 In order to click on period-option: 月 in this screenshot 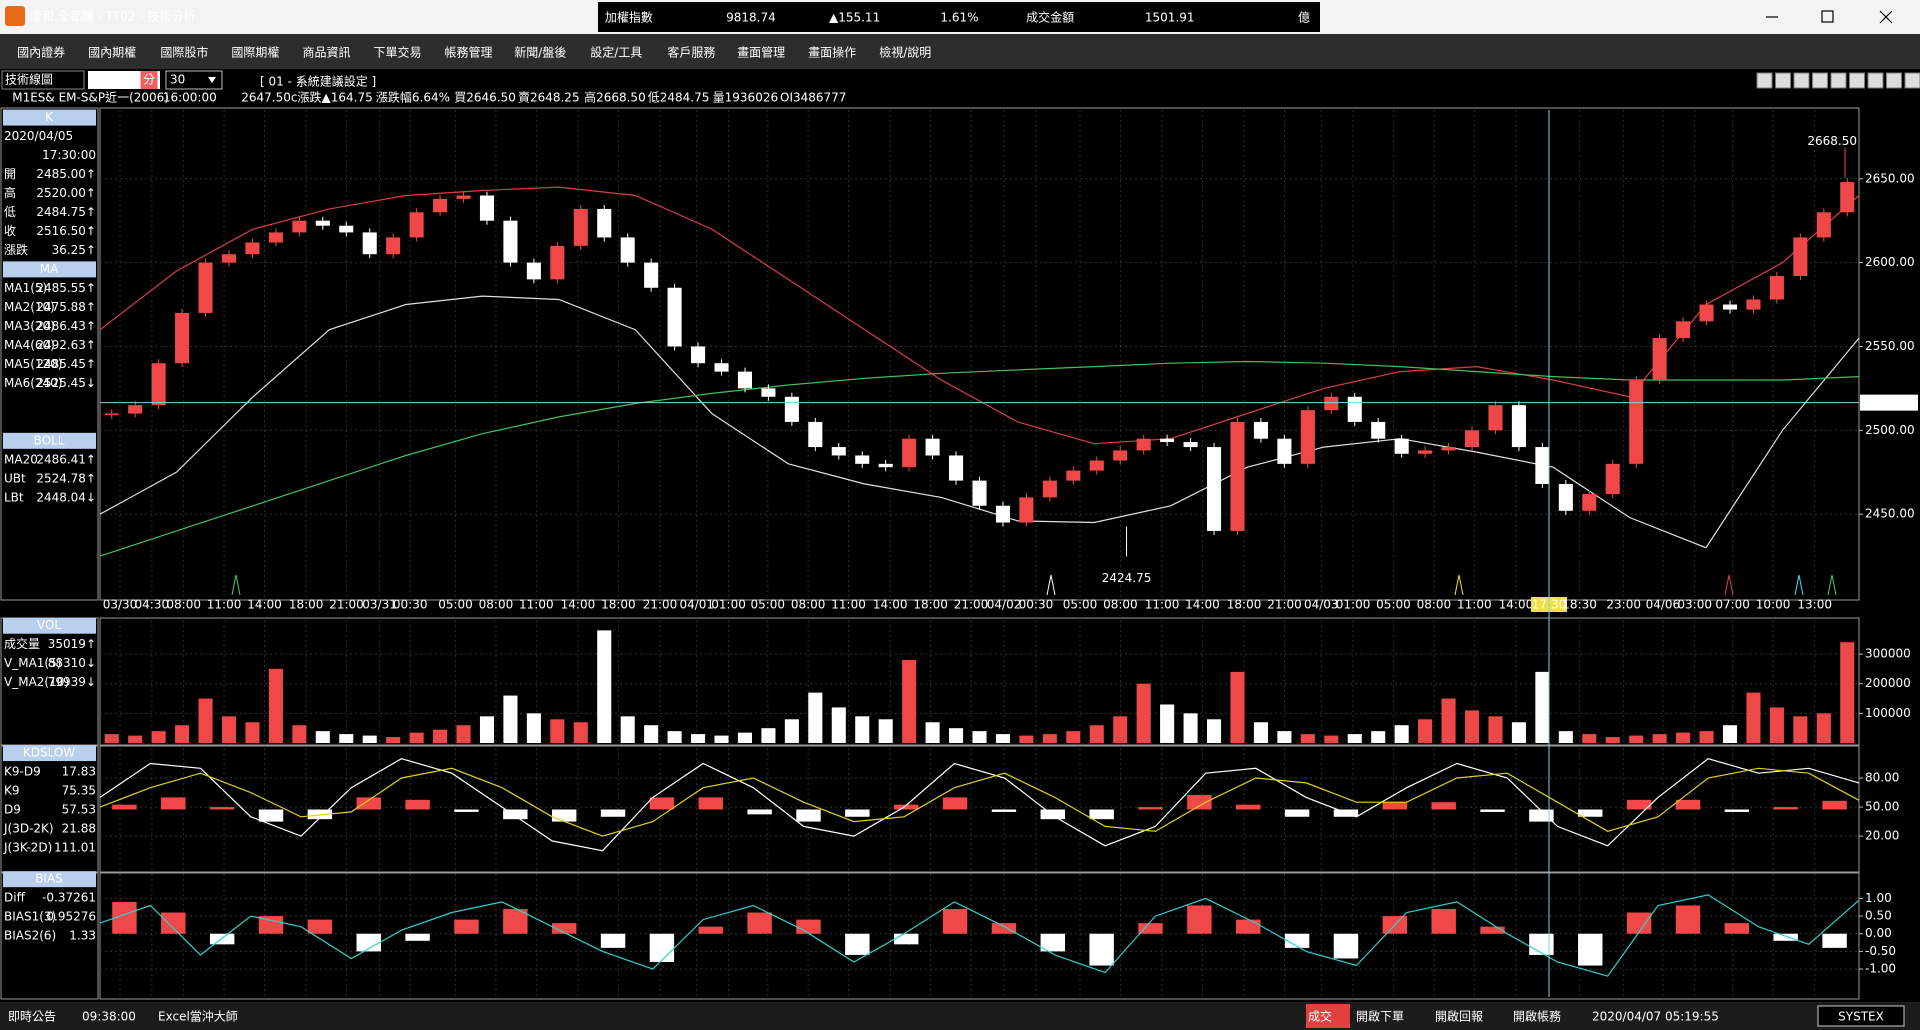, I will do `click(131, 80)`.